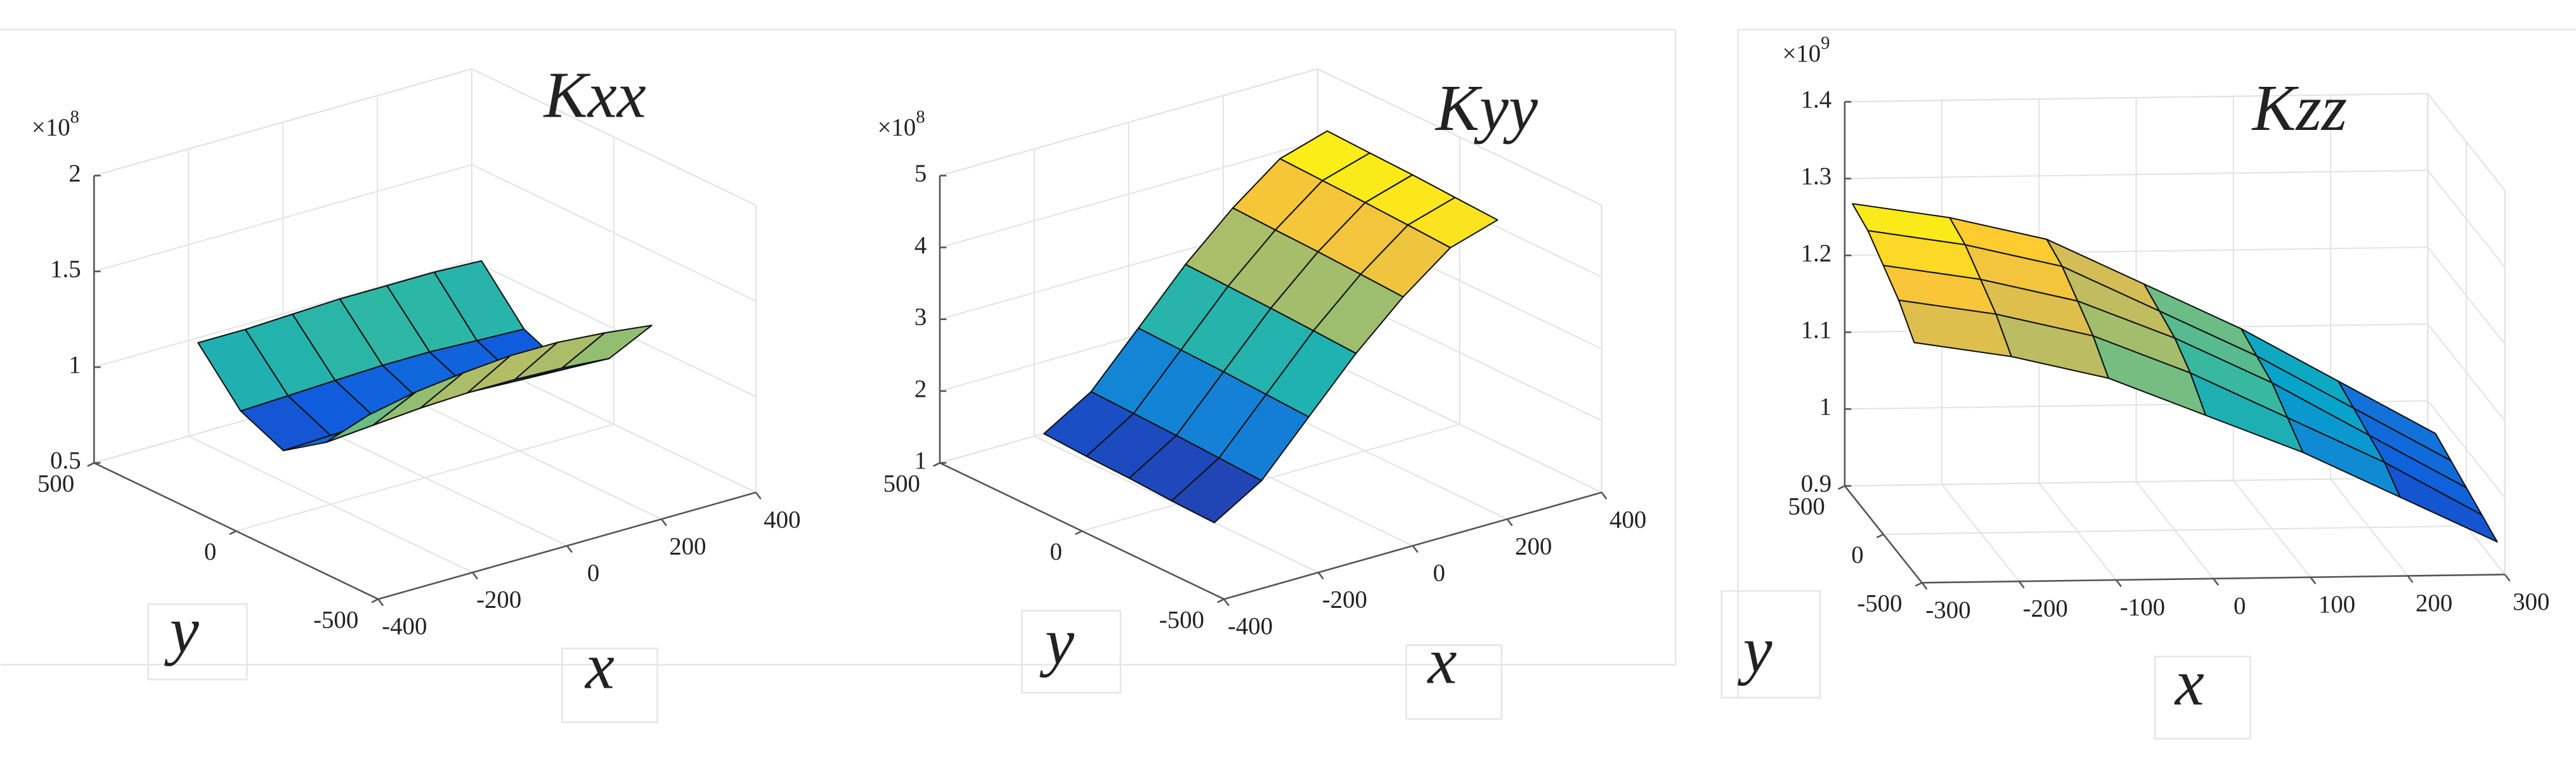 Image resolution: width=2576 pixels, height=760 pixels. What do you see at coordinates (1817, 176) in the screenshot?
I see `z-tick-label: 1.3` at bounding box center [1817, 176].